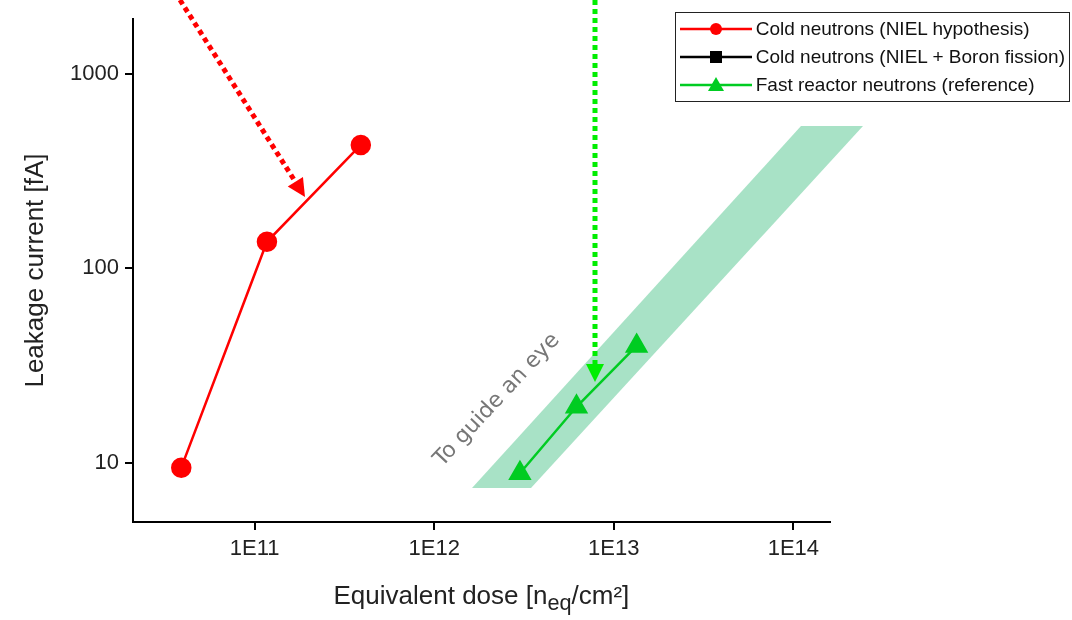 This screenshot has width=1072, height=620. What do you see at coordinates (892, 29) in the screenshot?
I see `legend-label: Cold neutrons (NIEL hypothesis)` at bounding box center [892, 29].